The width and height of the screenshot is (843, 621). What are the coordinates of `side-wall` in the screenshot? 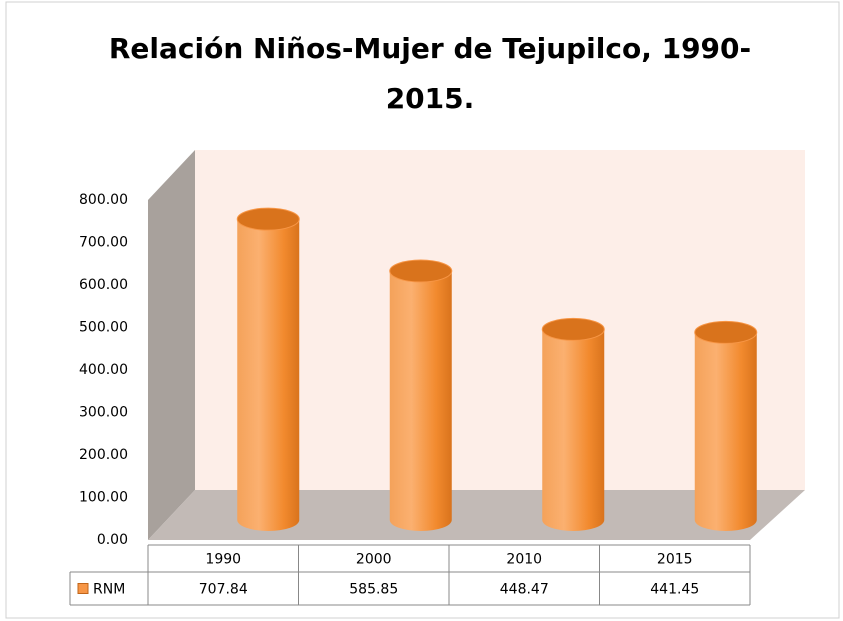 It's located at (171, 345).